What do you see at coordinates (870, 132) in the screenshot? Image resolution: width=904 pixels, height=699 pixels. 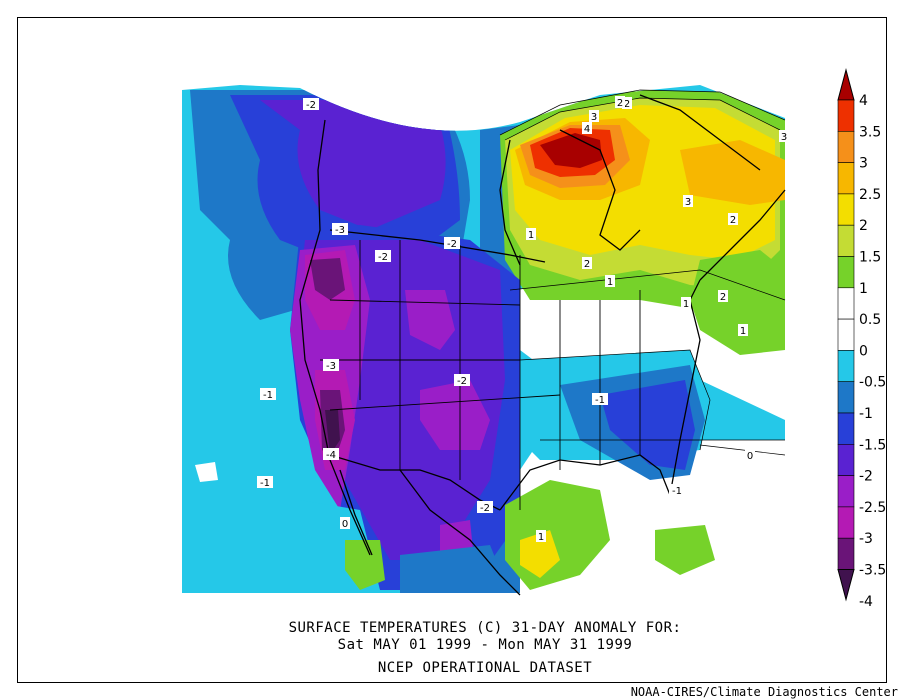 I see `colorbar-label: 3.5` at bounding box center [870, 132].